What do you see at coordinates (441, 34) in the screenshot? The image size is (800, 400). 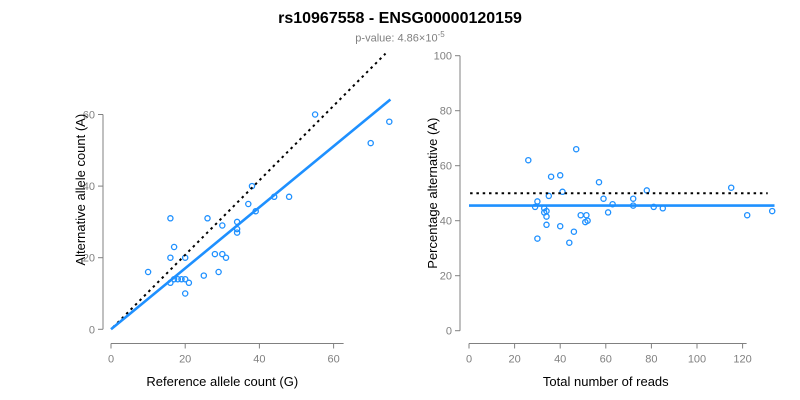 I see `pvalue-exponent: -5` at bounding box center [441, 34].